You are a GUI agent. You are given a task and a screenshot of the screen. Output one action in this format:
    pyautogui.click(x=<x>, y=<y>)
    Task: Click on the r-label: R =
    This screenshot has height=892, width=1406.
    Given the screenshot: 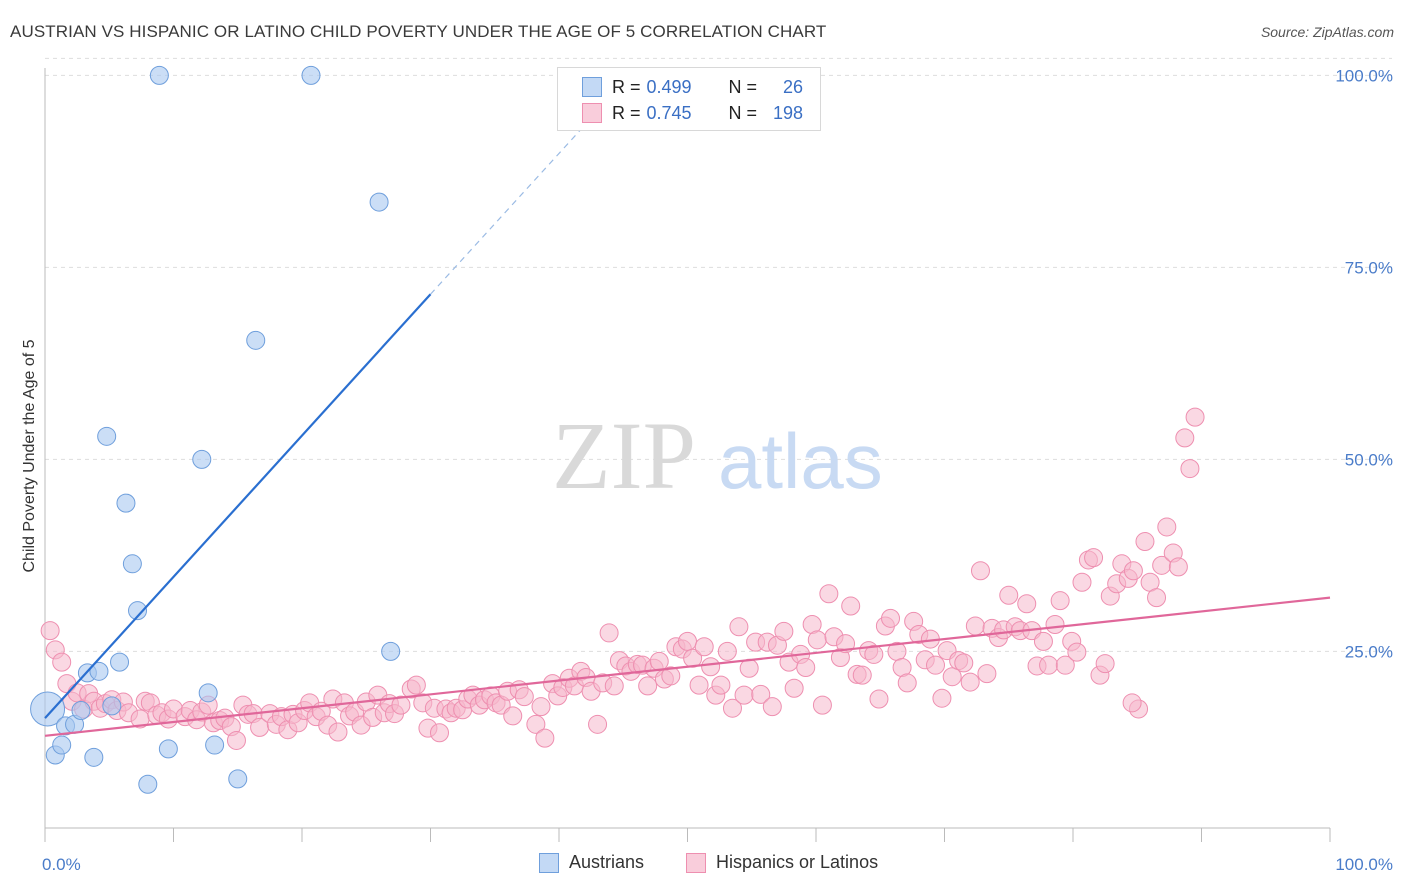 What is the action you would take?
    pyautogui.click(x=626, y=112)
    